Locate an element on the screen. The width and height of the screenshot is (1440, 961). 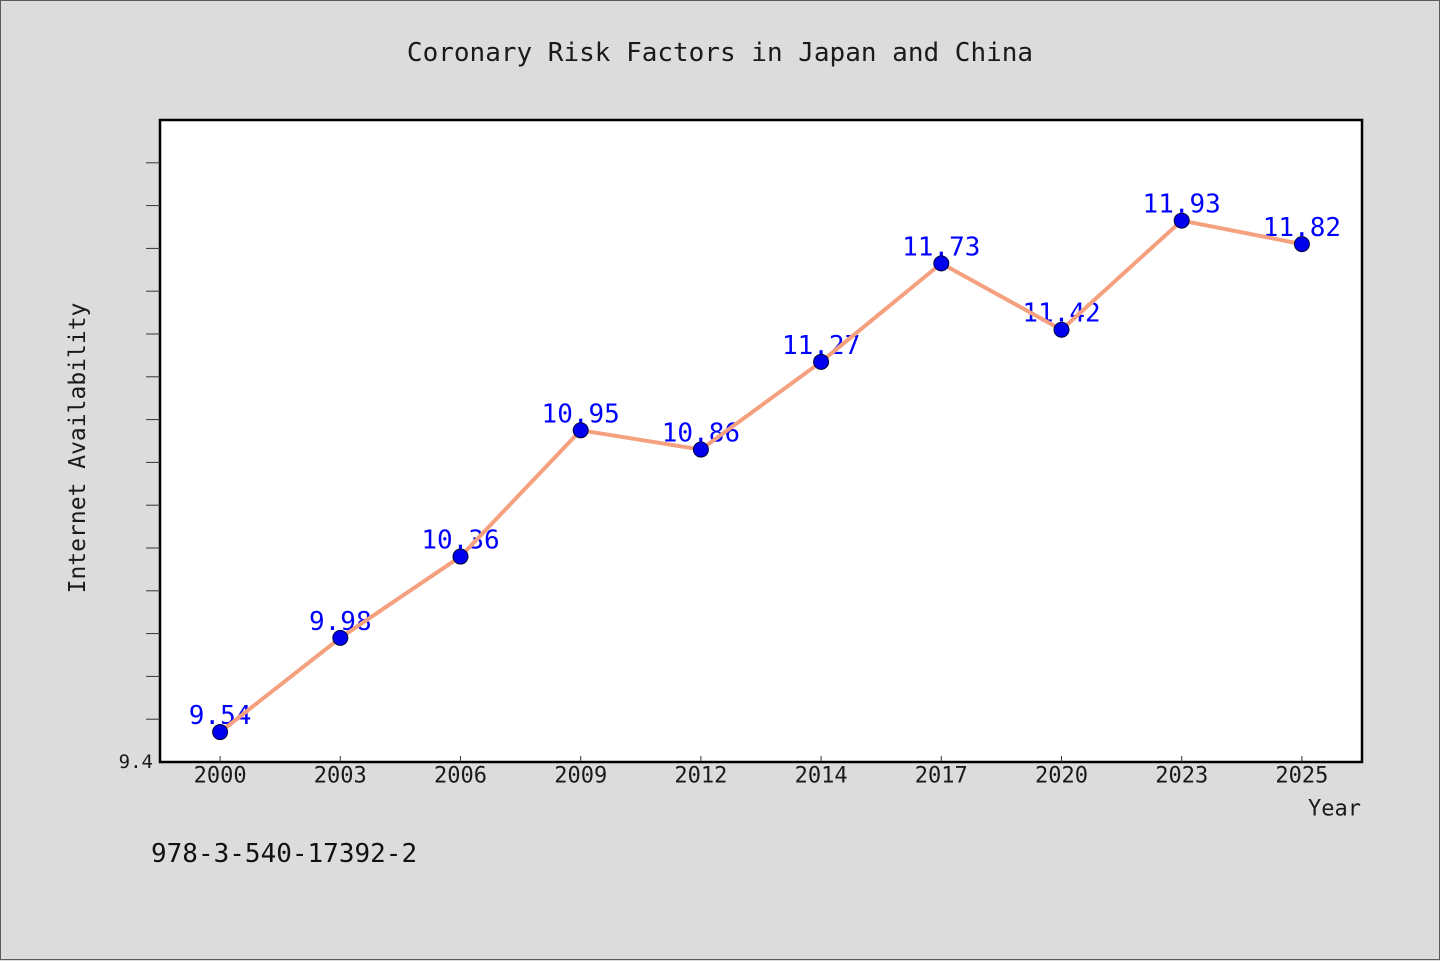
x-tick-label: 2020 is located at coordinates (1061, 776).